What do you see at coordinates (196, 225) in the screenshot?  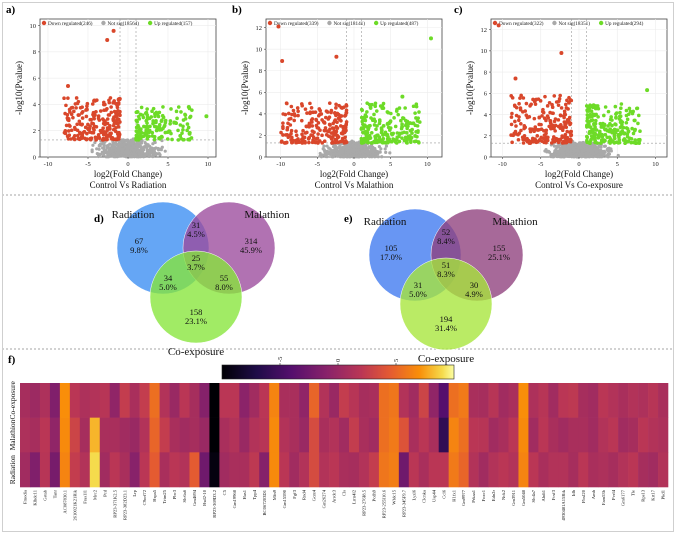 I see `region-count-RM: 31` at bounding box center [196, 225].